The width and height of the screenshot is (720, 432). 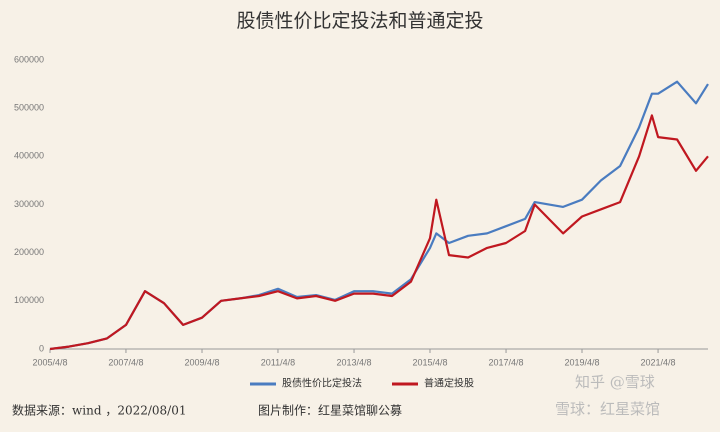 What do you see at coordinates (359, 21) in the screenshot?
I see `chart-title: 股债性价比定投法和普通定投` at bounding box center [359, 21].